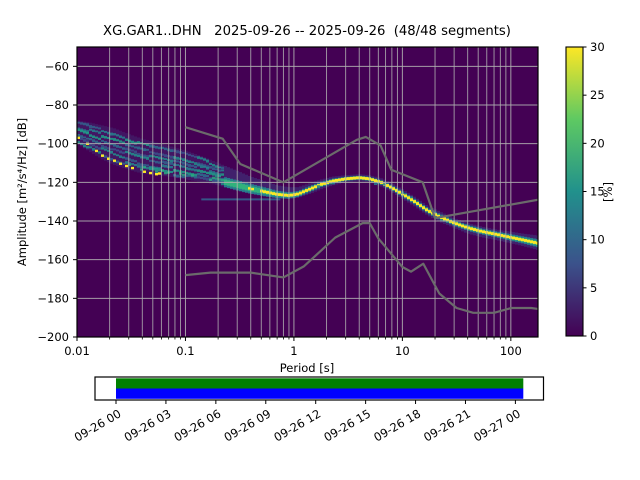 Image resolution: width=640 pixels, height=480 pixels. Describe the element at coordinates (447, 425) in the screenshot. I see `timeline-tick-label: 09-26 21` at that location.